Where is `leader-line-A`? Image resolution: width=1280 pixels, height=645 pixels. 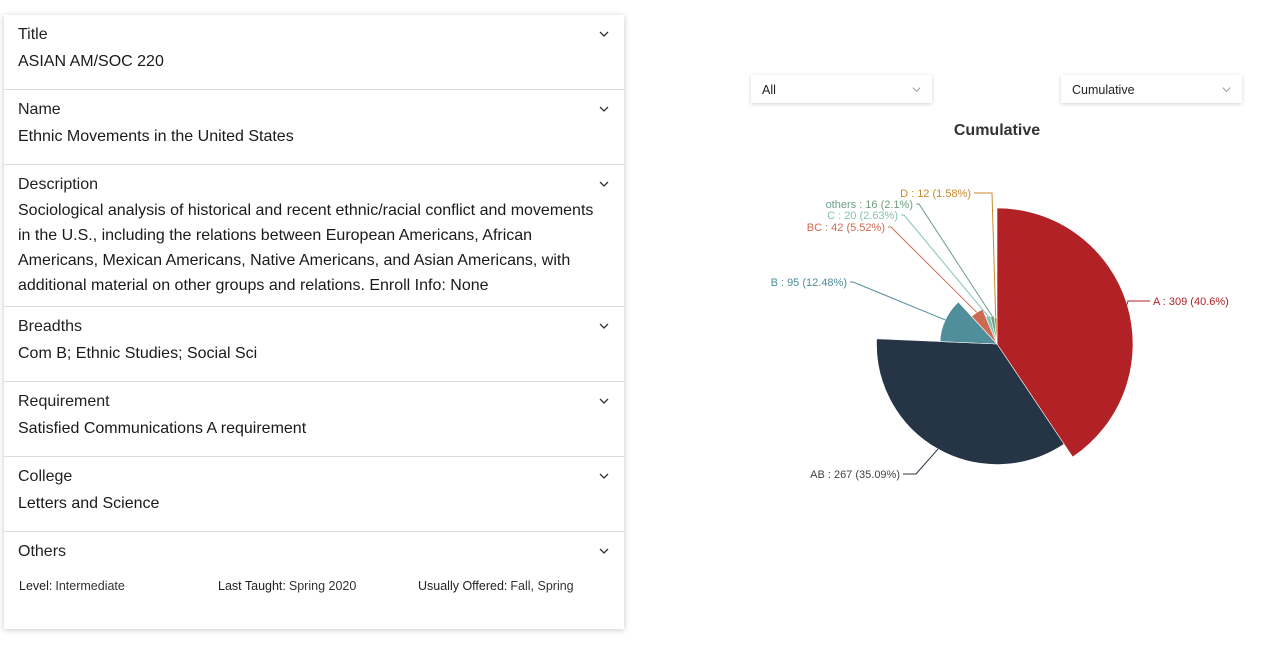 leader-line-A is located at coordinates (1138, 302).